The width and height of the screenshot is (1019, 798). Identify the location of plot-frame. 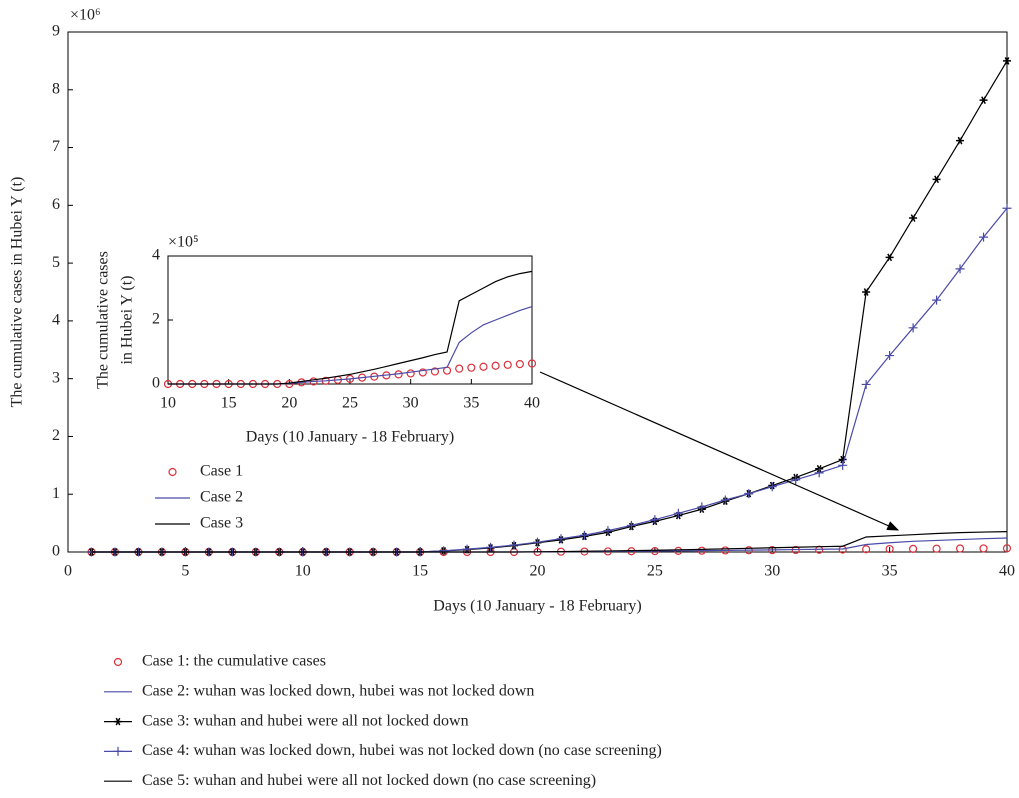
(350, 320).